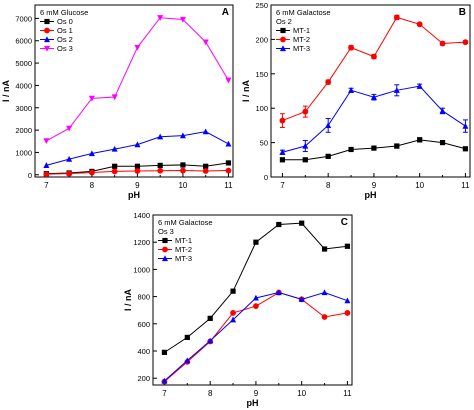 The image size is (474, 410). Describe the element at coordinates (225, 12) in the screenshot. I see `panel-label: A` at that location.